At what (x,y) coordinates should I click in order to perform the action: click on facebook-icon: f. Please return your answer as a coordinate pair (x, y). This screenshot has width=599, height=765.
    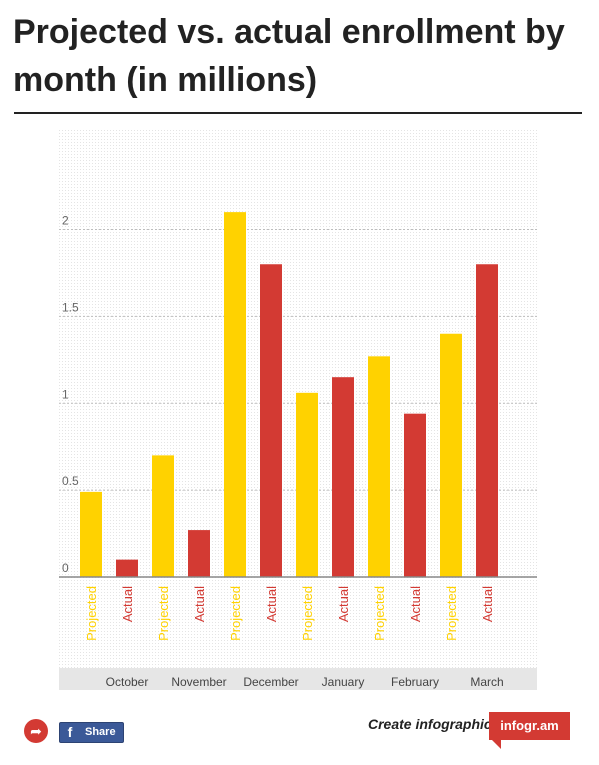
    Looking at the image, I should click on (70, 732).